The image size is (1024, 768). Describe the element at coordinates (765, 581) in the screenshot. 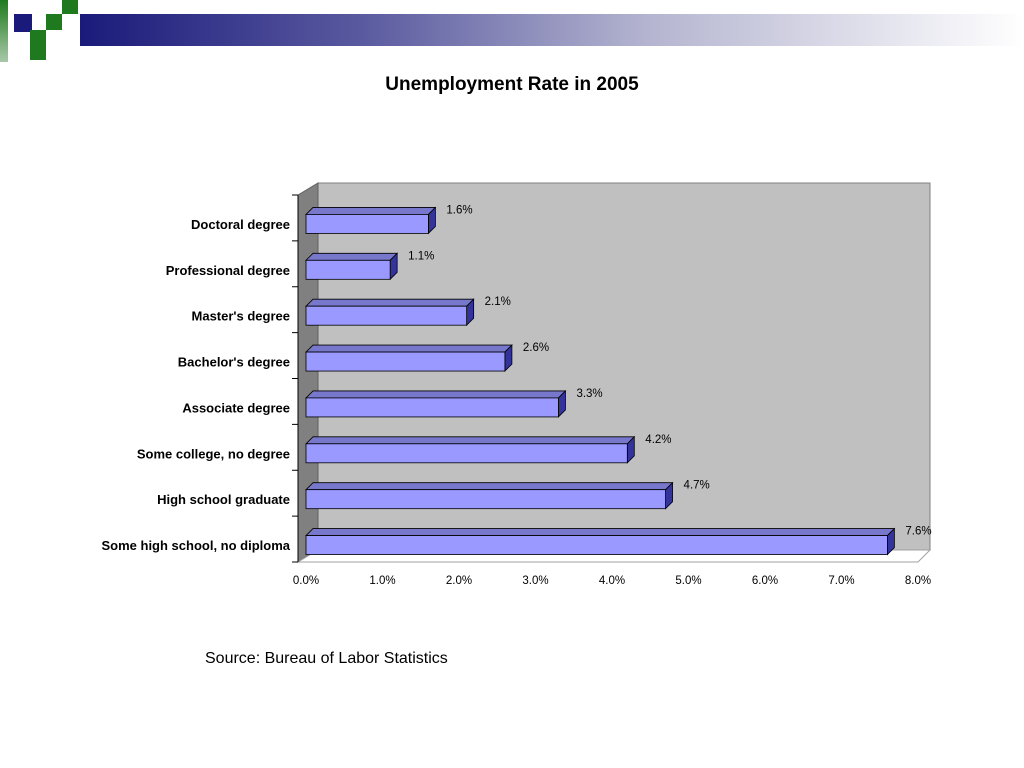

I see `x-tick-label: 6.0%` at that location.